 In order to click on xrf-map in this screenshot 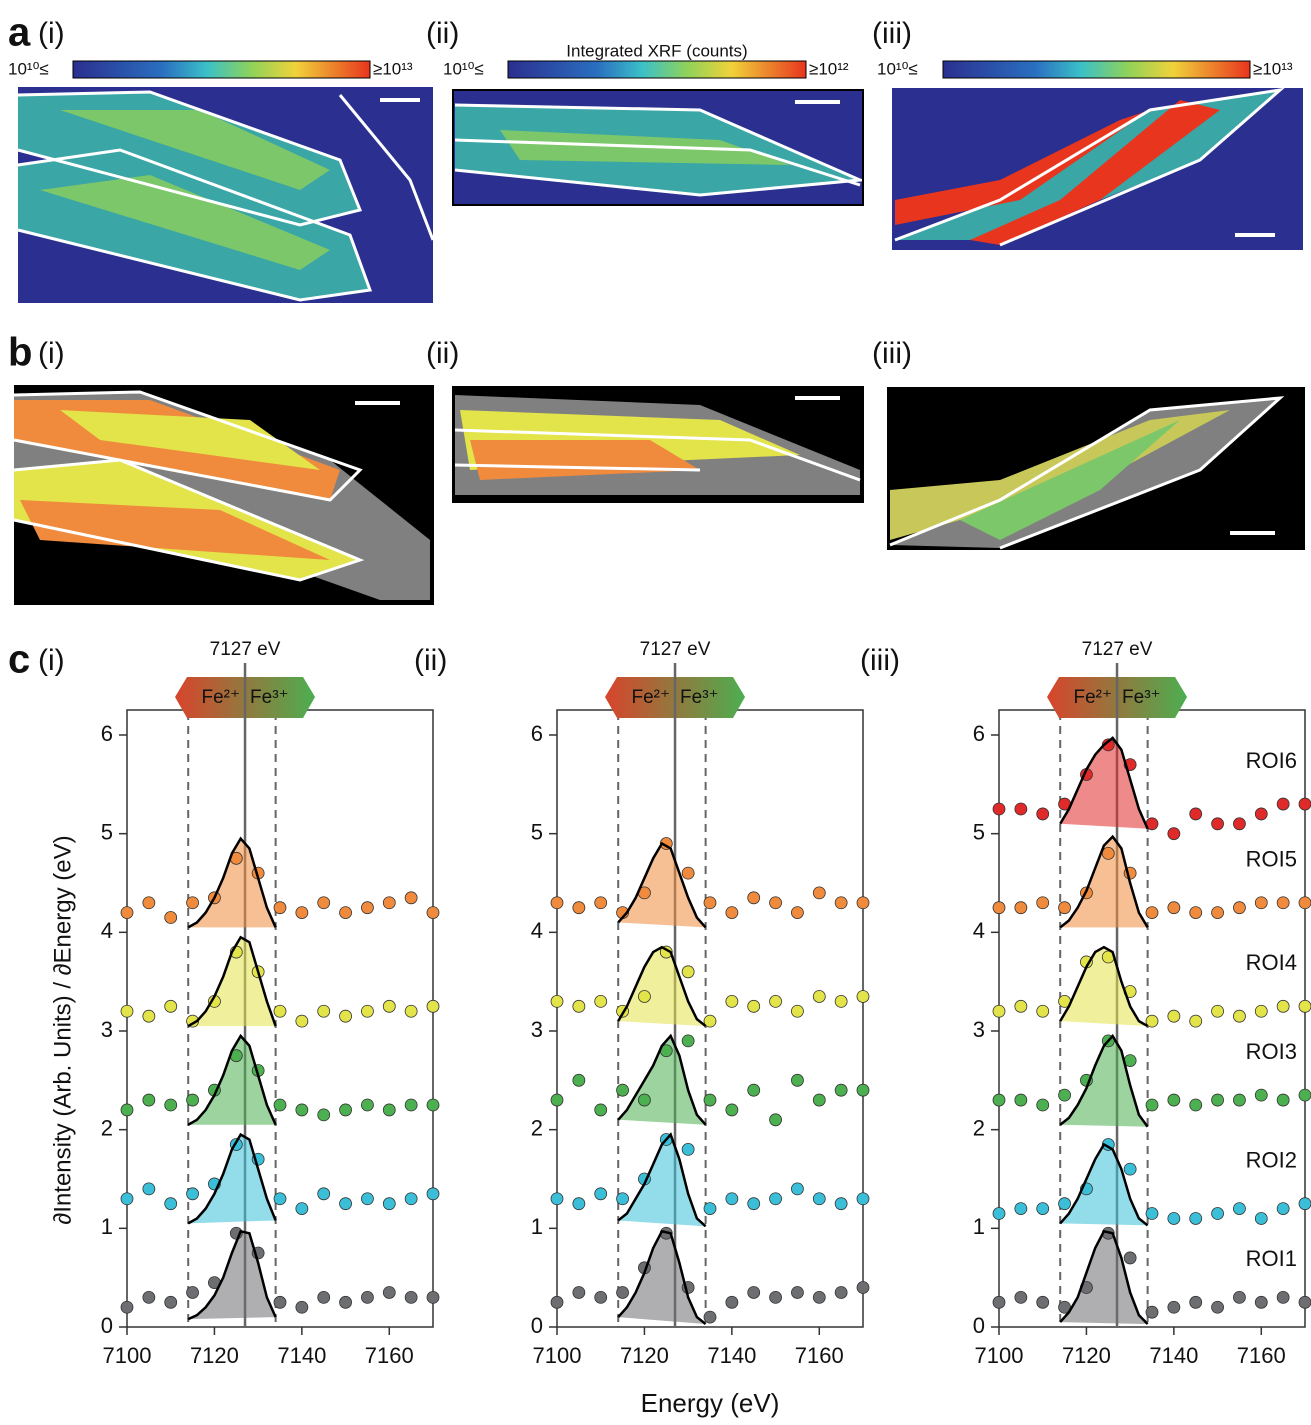, I will do `click(659, 147)`.